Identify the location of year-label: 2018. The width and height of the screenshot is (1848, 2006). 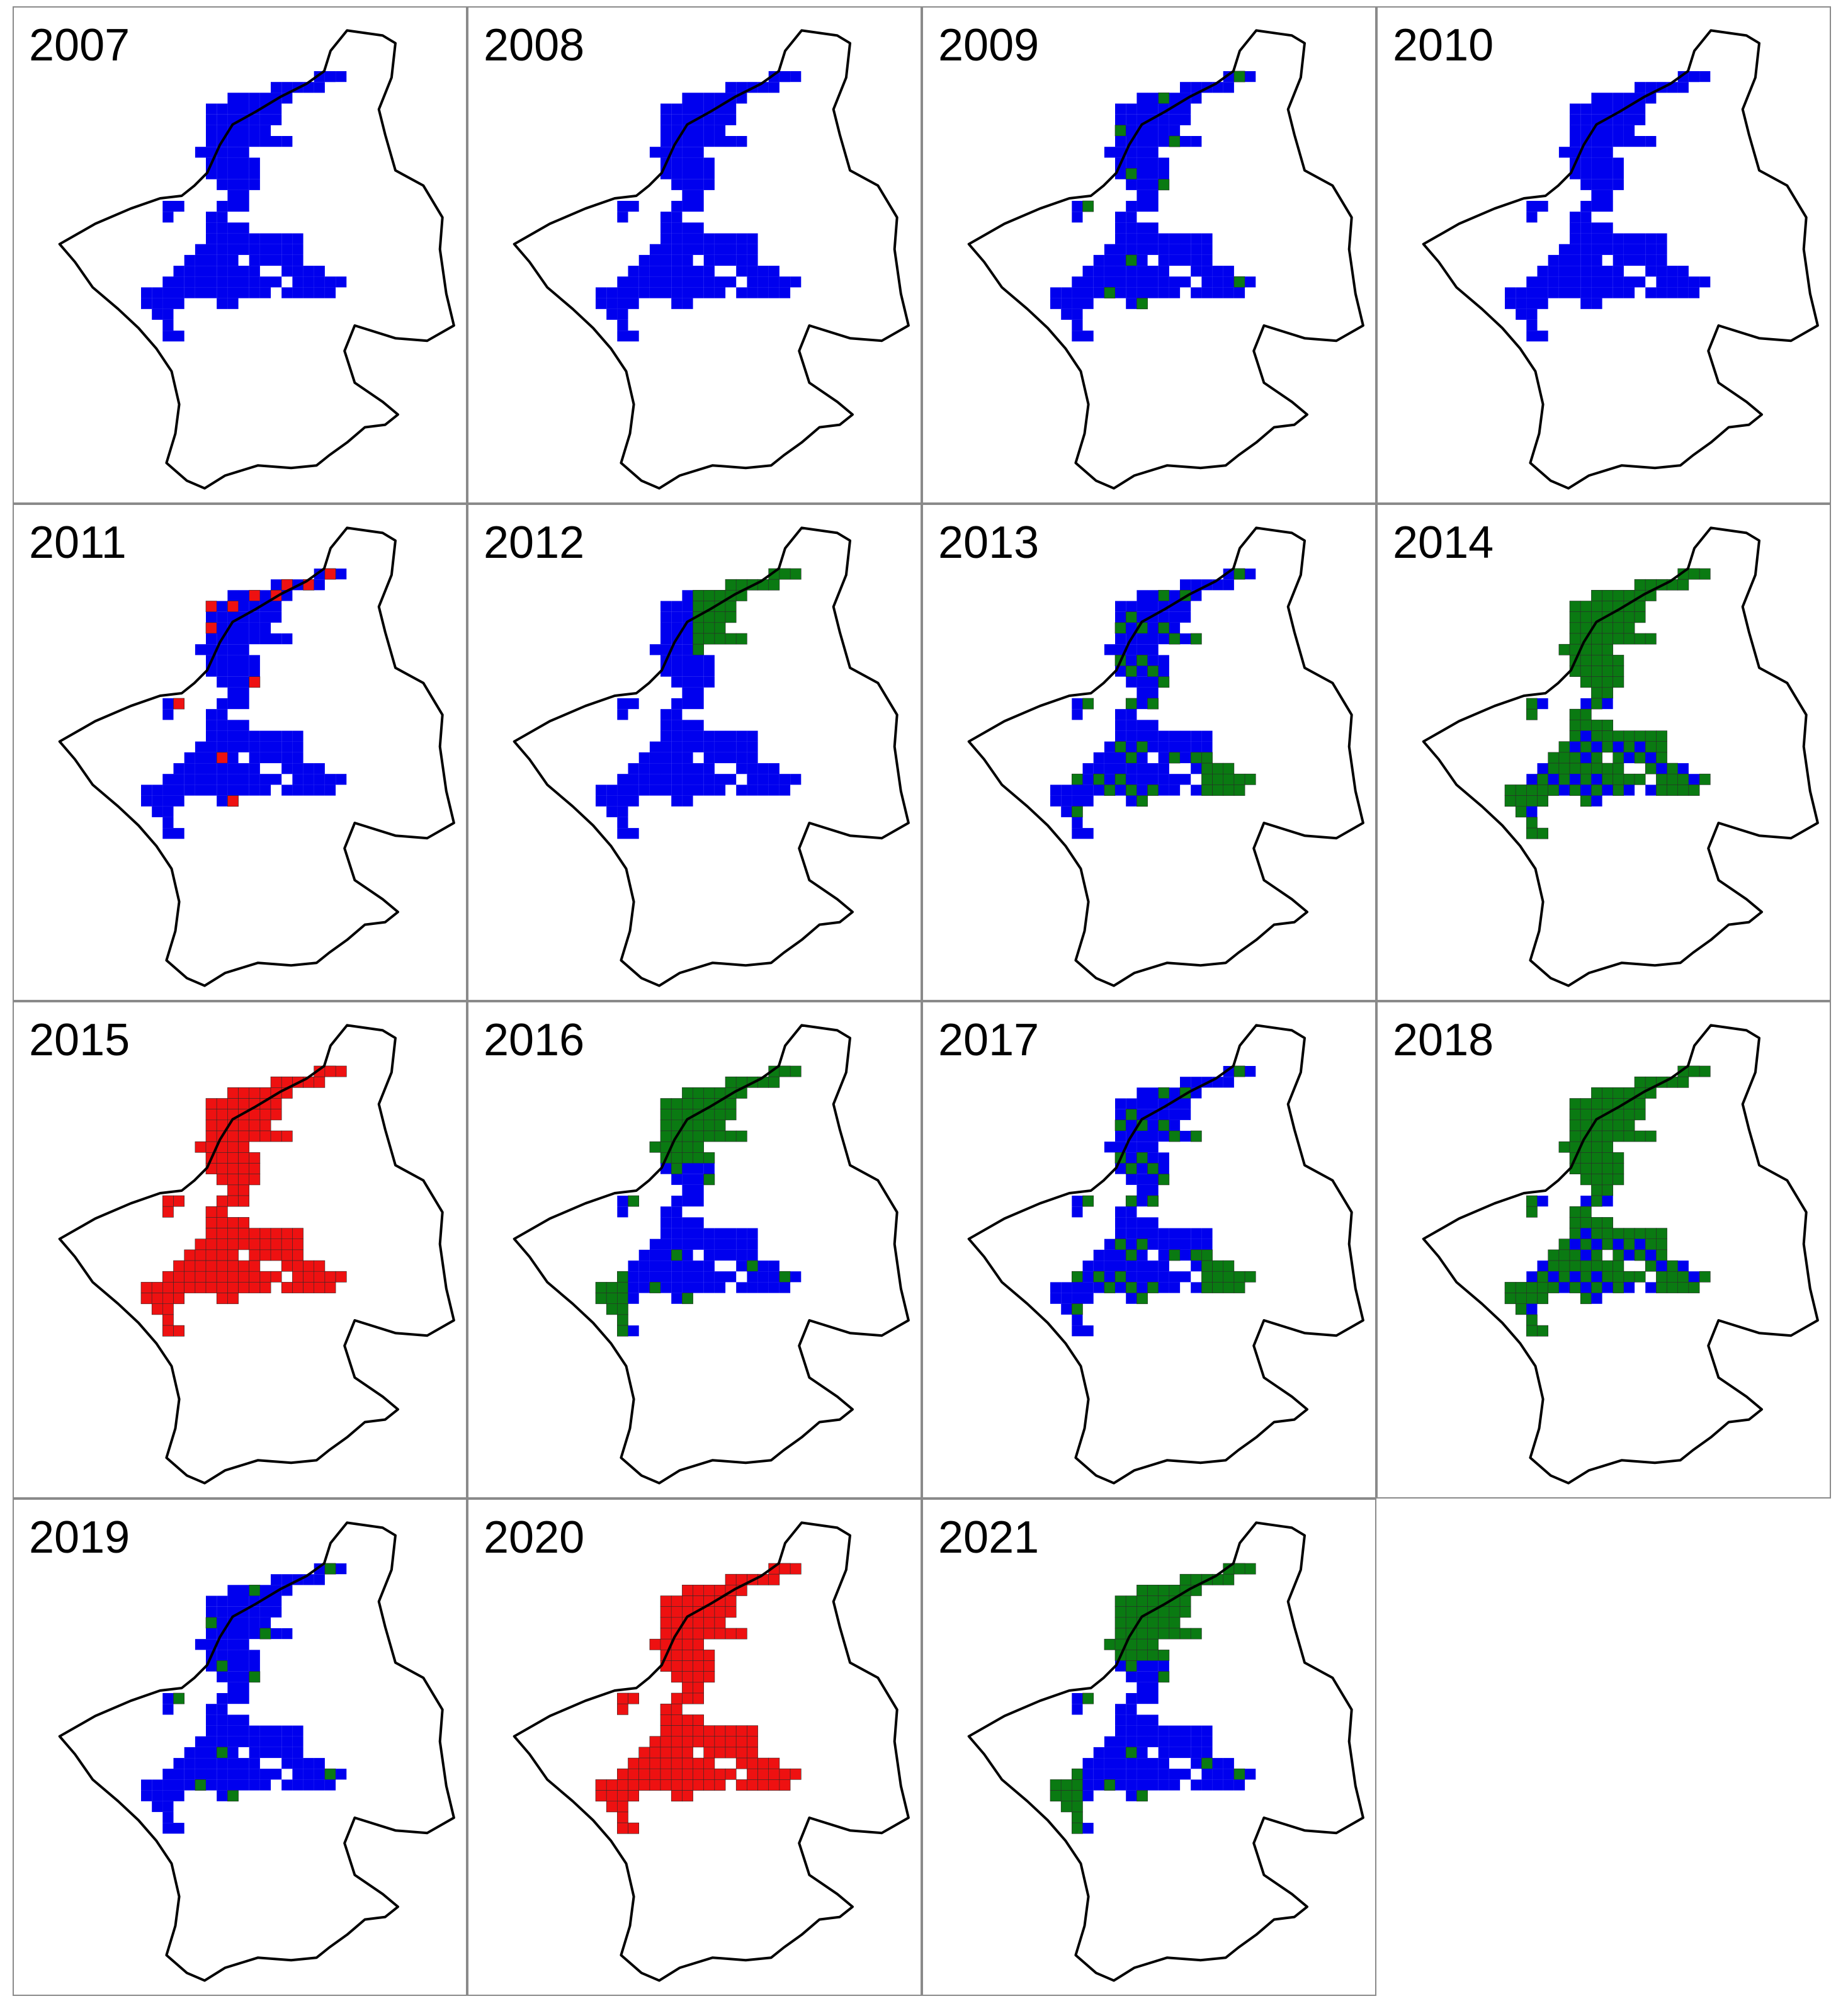
(1443, 1040).